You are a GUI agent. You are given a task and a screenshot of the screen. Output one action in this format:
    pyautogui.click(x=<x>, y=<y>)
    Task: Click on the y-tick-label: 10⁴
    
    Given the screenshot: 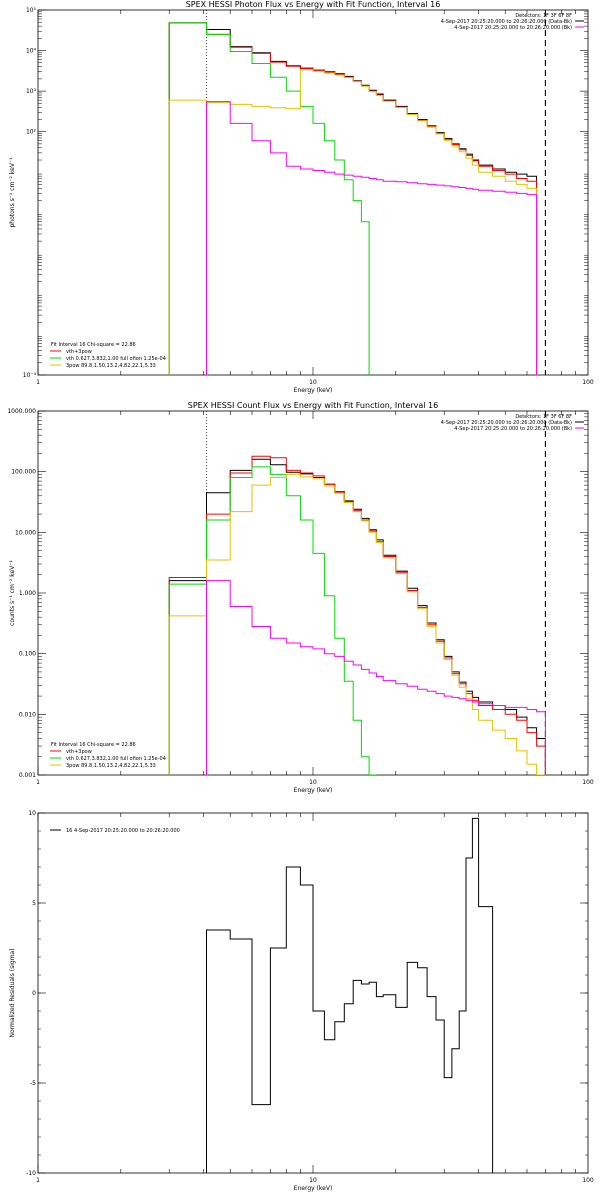 What is the action you would take?
    pyautogui.click(x=31, y=51)
    